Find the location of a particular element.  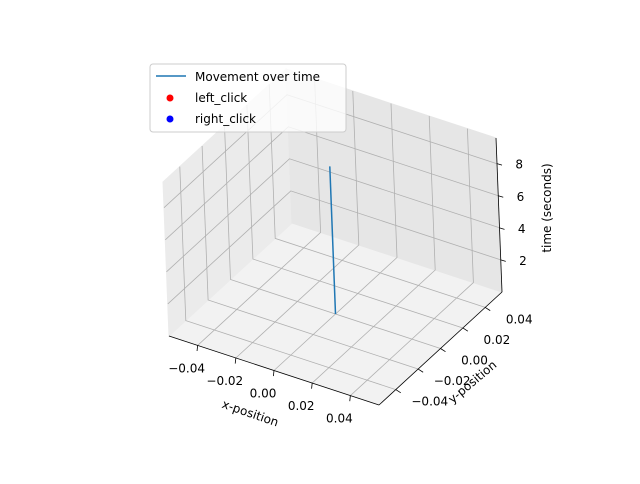

legend-label-right-click: right_click is located at coordinates (225, 119).